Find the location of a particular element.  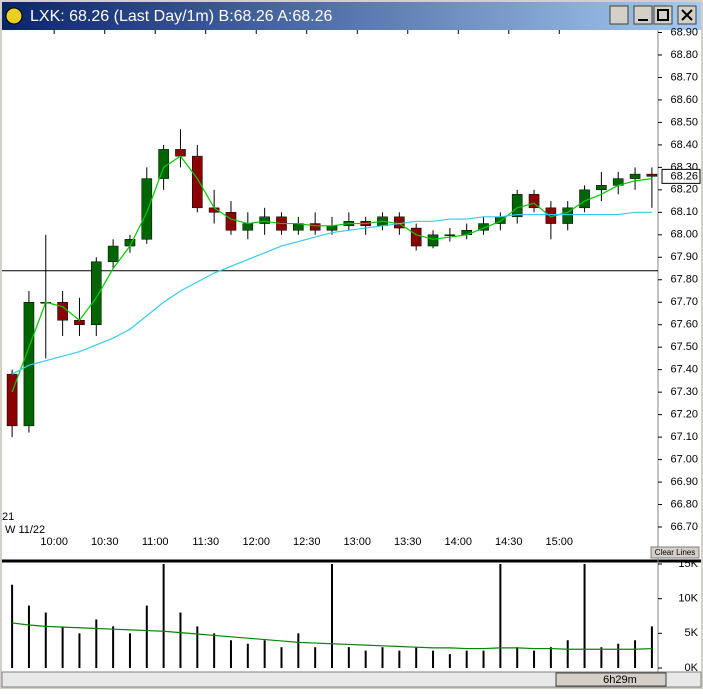

y-tick-label: 66.70 is located at coordinates (684, 527).